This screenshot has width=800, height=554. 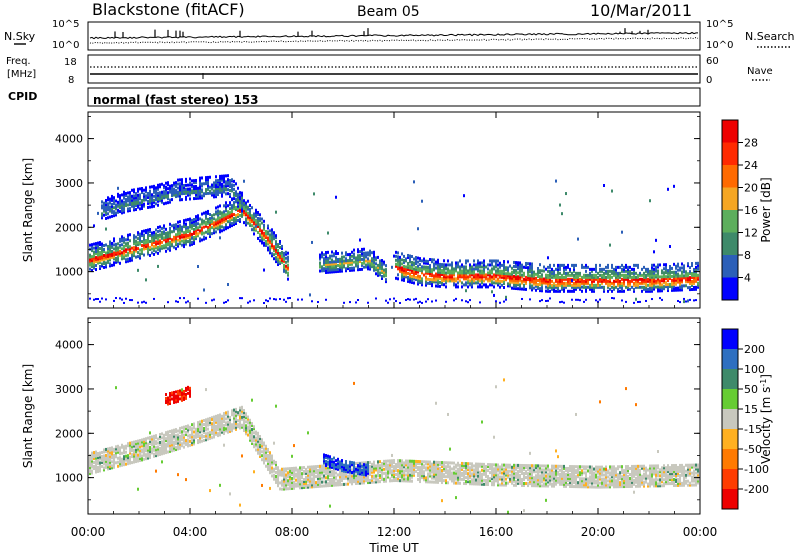 What do you see at coordinates (753, 429) in the screenshot?
I see `velocity-colorbar-tick: -15` at bounding box center [753, 429].